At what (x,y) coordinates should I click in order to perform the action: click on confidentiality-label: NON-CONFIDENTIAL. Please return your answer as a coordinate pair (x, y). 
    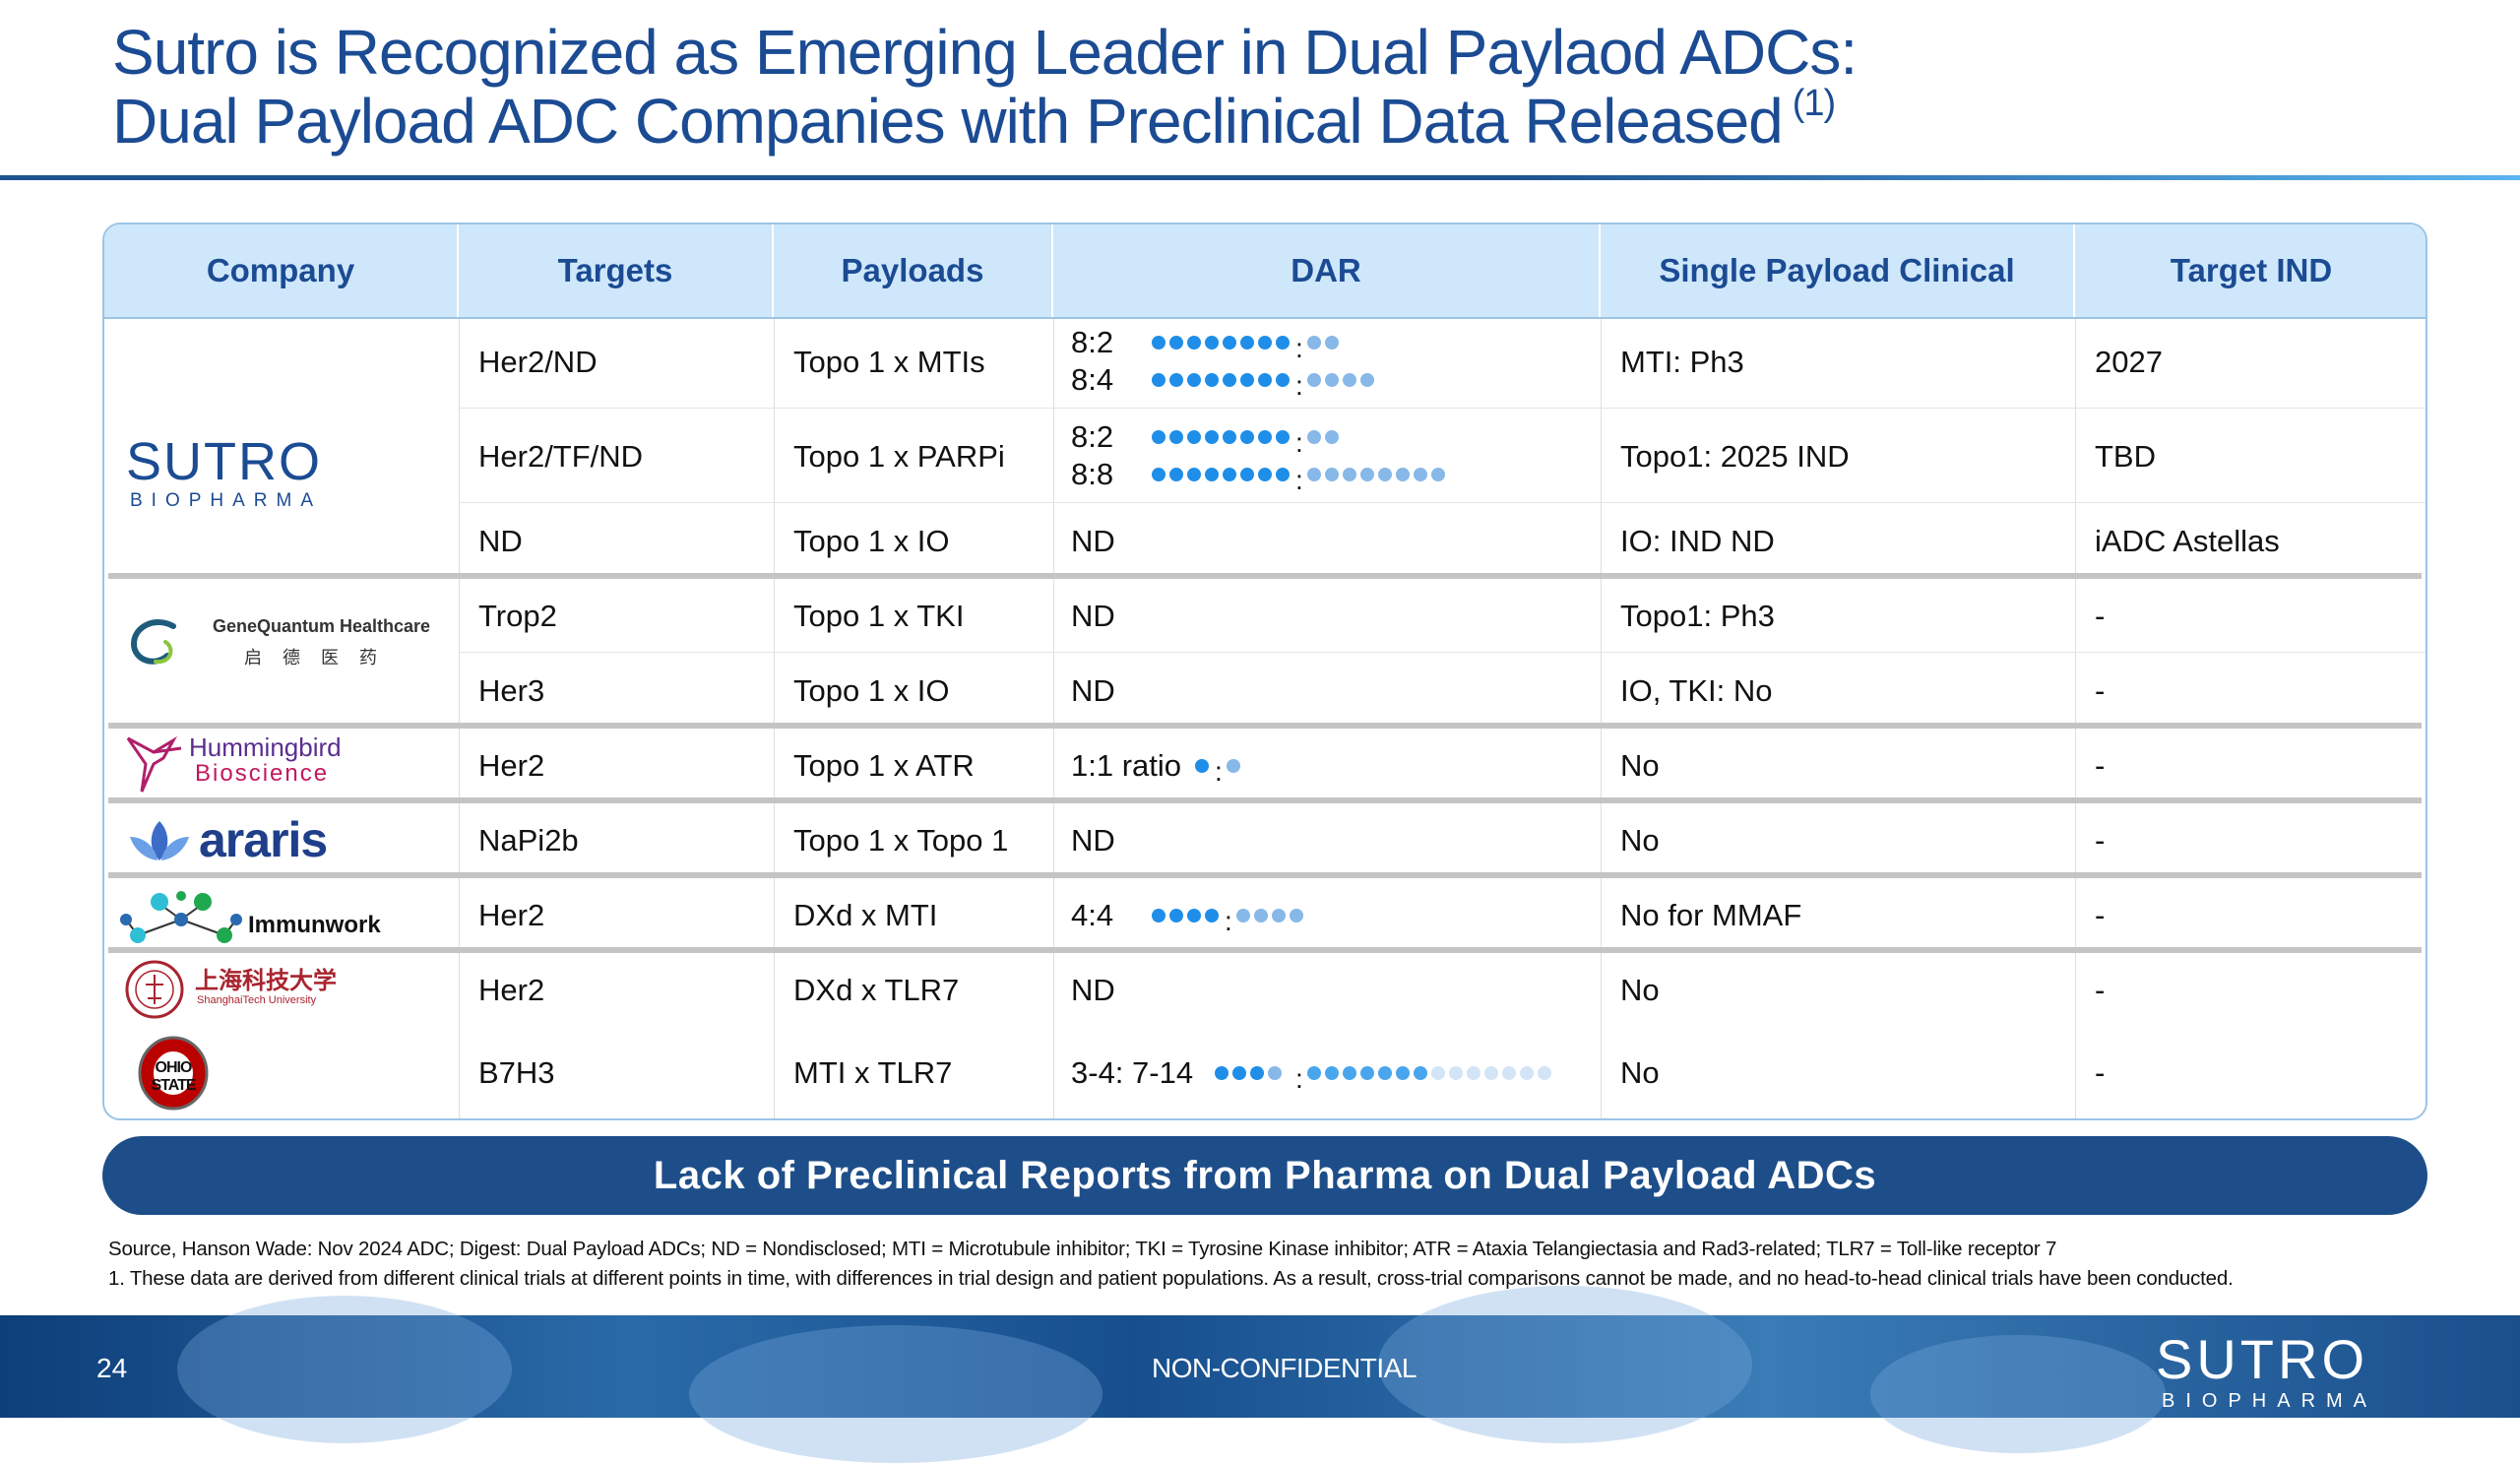
    Looking at the image, I should click on (1284, 1368).